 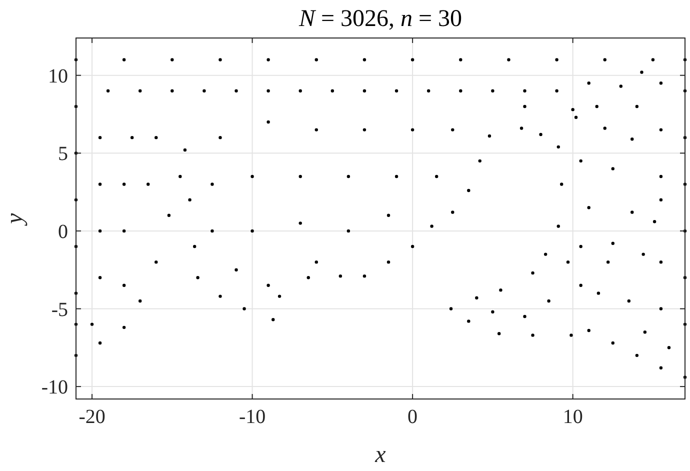 What do you see at coordinates (63, 231) in the screenshot?
I see `y-tick-label: 0` at bounding box center [63, 231].